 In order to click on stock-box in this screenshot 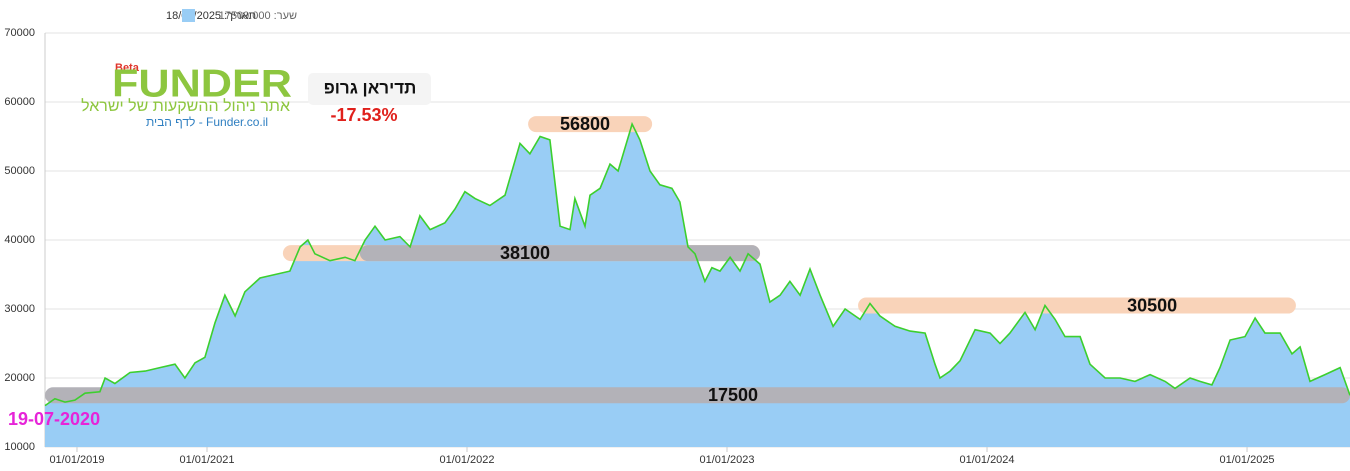, I will do `click(369, 89)`.